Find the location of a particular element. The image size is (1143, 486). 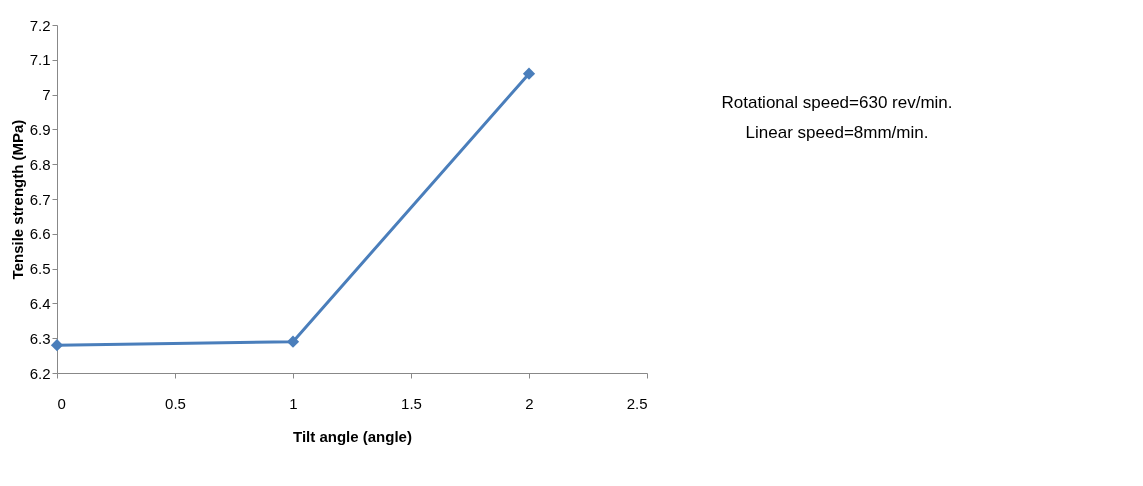

y-axis-title: Tensile strength (MPa) is located at coordinates (17, 199).